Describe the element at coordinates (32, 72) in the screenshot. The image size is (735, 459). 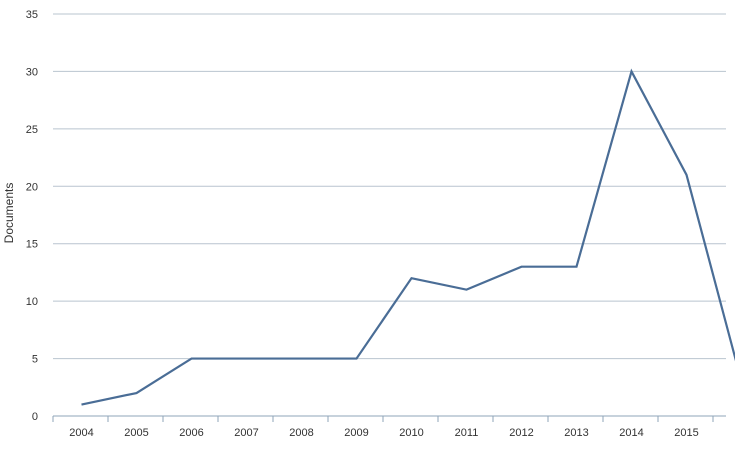
I see `y-tick-label: 30` at that location.